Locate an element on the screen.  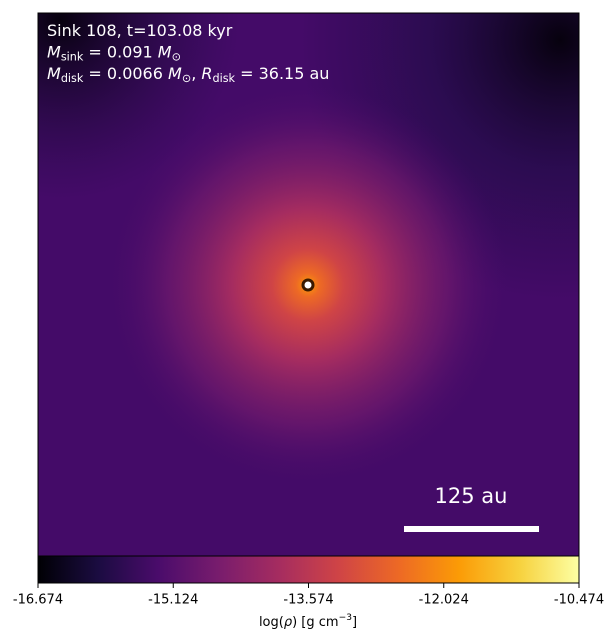
annotation-line: Mdisk​ = 0.0066 M⊙​, Rdisk​ = 36.15 au is located at coordinates (188, 74).